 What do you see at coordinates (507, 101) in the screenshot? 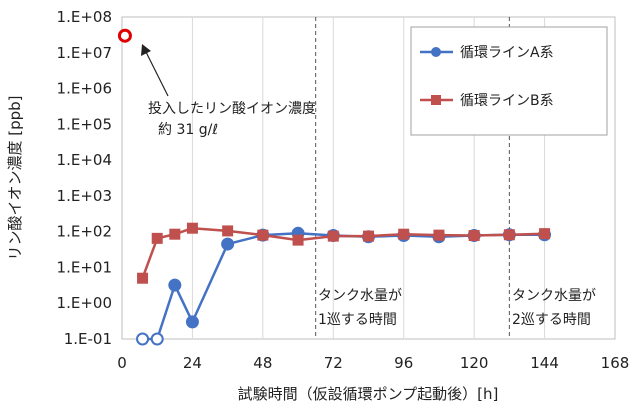
I see `legend-label-b: 循環ラインB系` at bounding box center [507, 101].